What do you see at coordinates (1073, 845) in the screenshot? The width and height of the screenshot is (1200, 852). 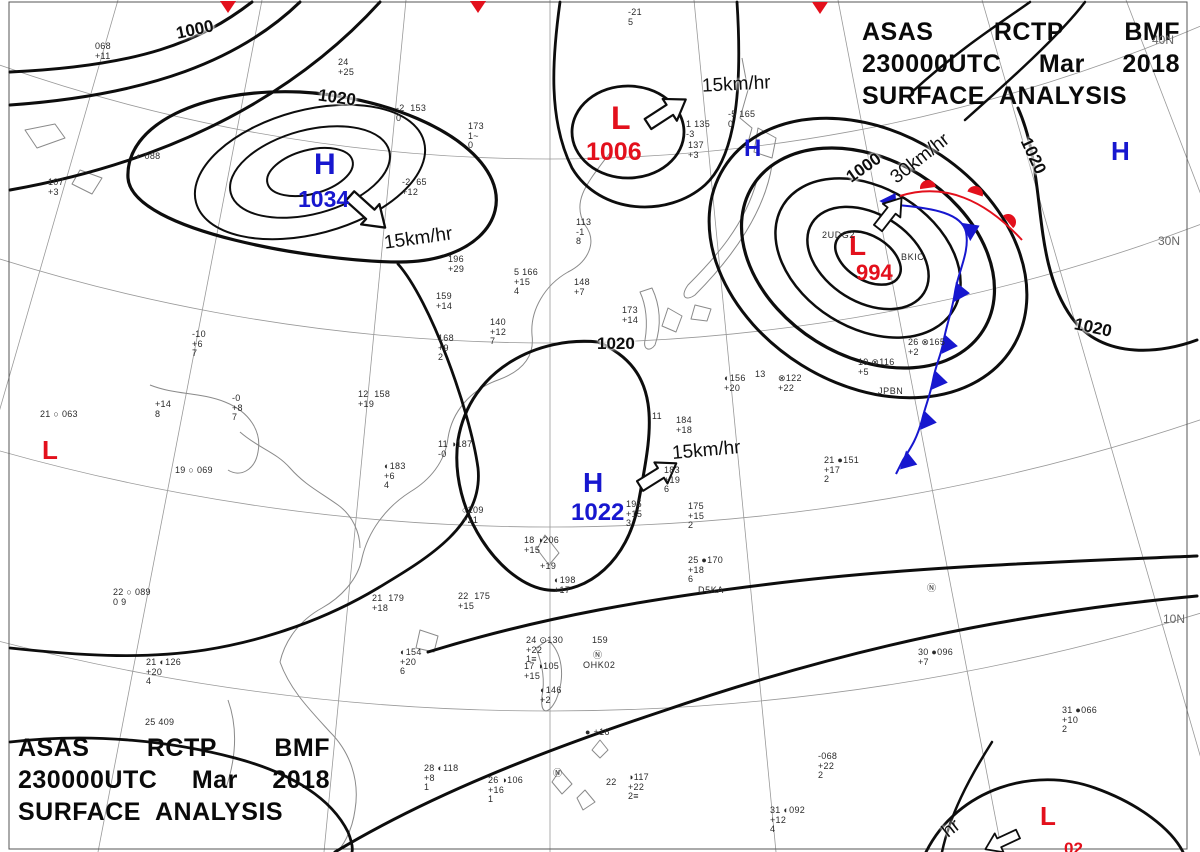 I see `pressure-center: 02` at bounding box center [1073, 845].